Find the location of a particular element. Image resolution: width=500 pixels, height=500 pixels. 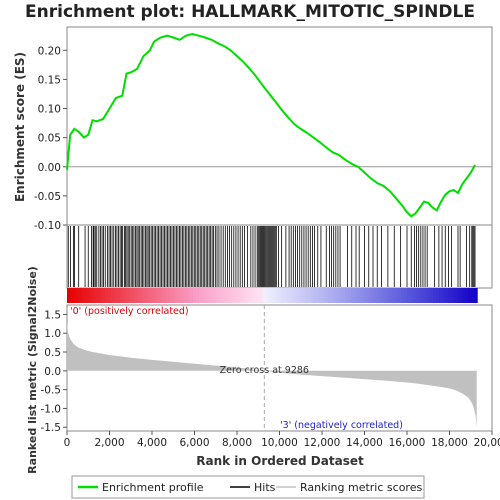

metric-y-tick-label: 0.0 is located at coordinates (52, 372).